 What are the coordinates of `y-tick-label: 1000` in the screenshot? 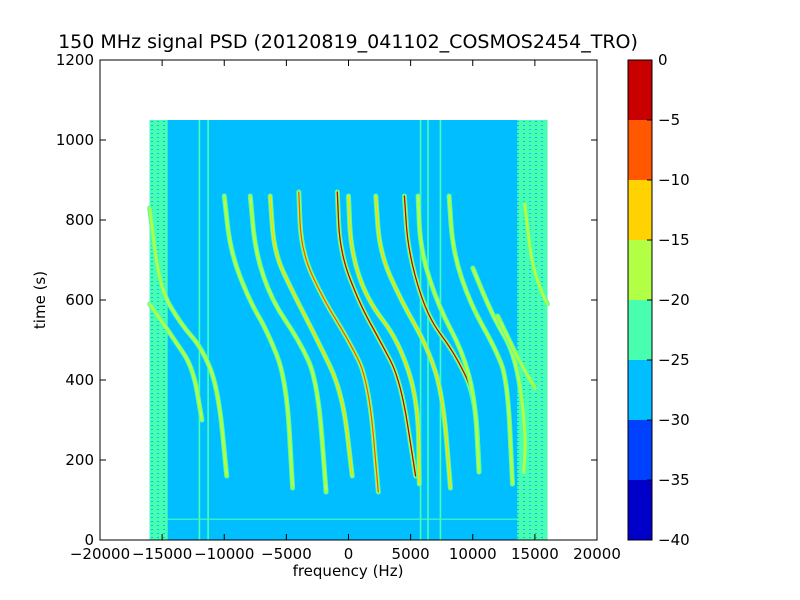 It's located at (75, 140).